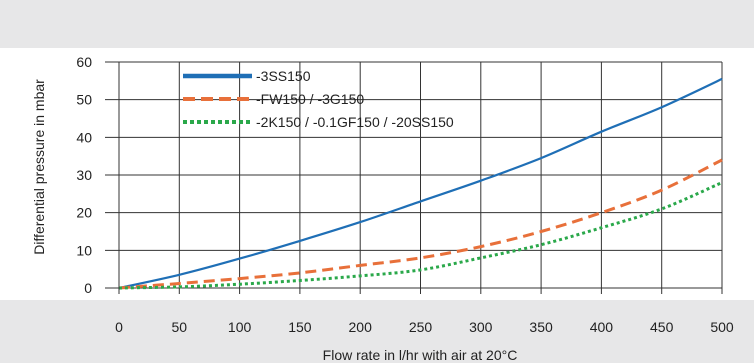  Describe the element at coordinates (602, 327) in the screenshot. I see `x-tick-label: 400` at that location.